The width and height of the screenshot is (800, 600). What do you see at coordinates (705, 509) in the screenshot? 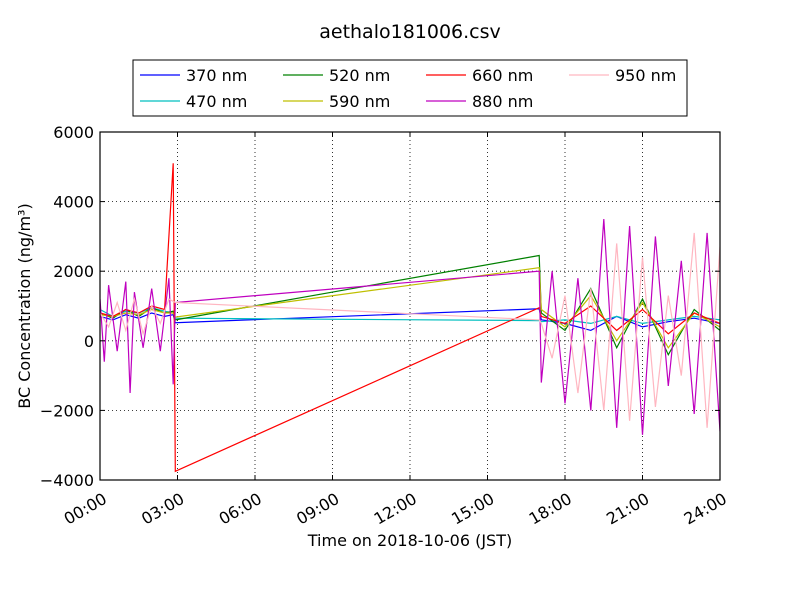
I see `x-tick-label: 24:00` at bounding box center [705, 509].